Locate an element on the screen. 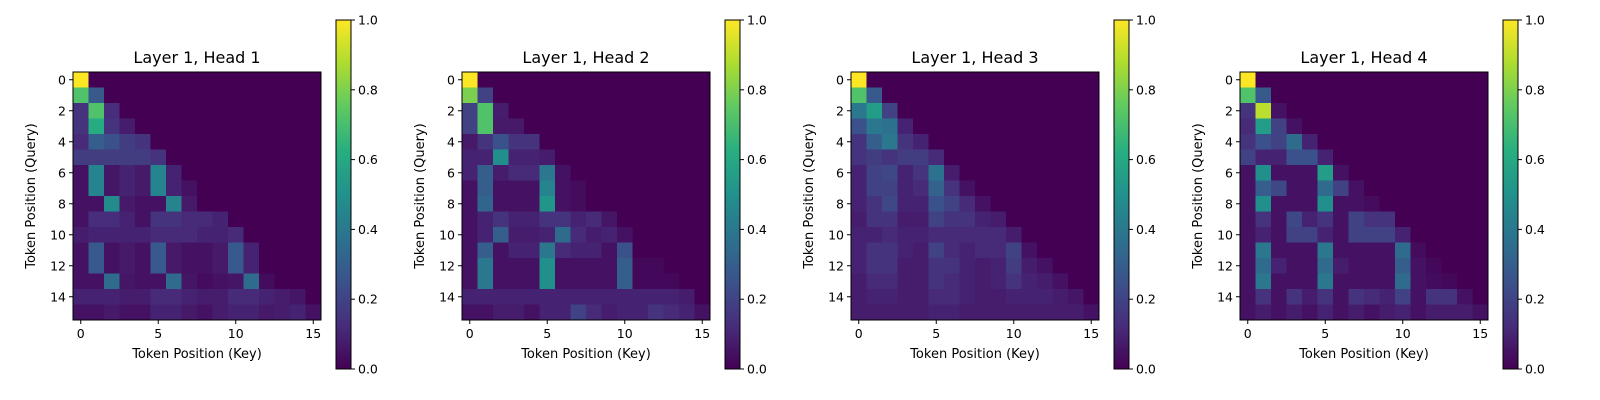  y-tick-label: 4 is located at coordinates (1229, 141).